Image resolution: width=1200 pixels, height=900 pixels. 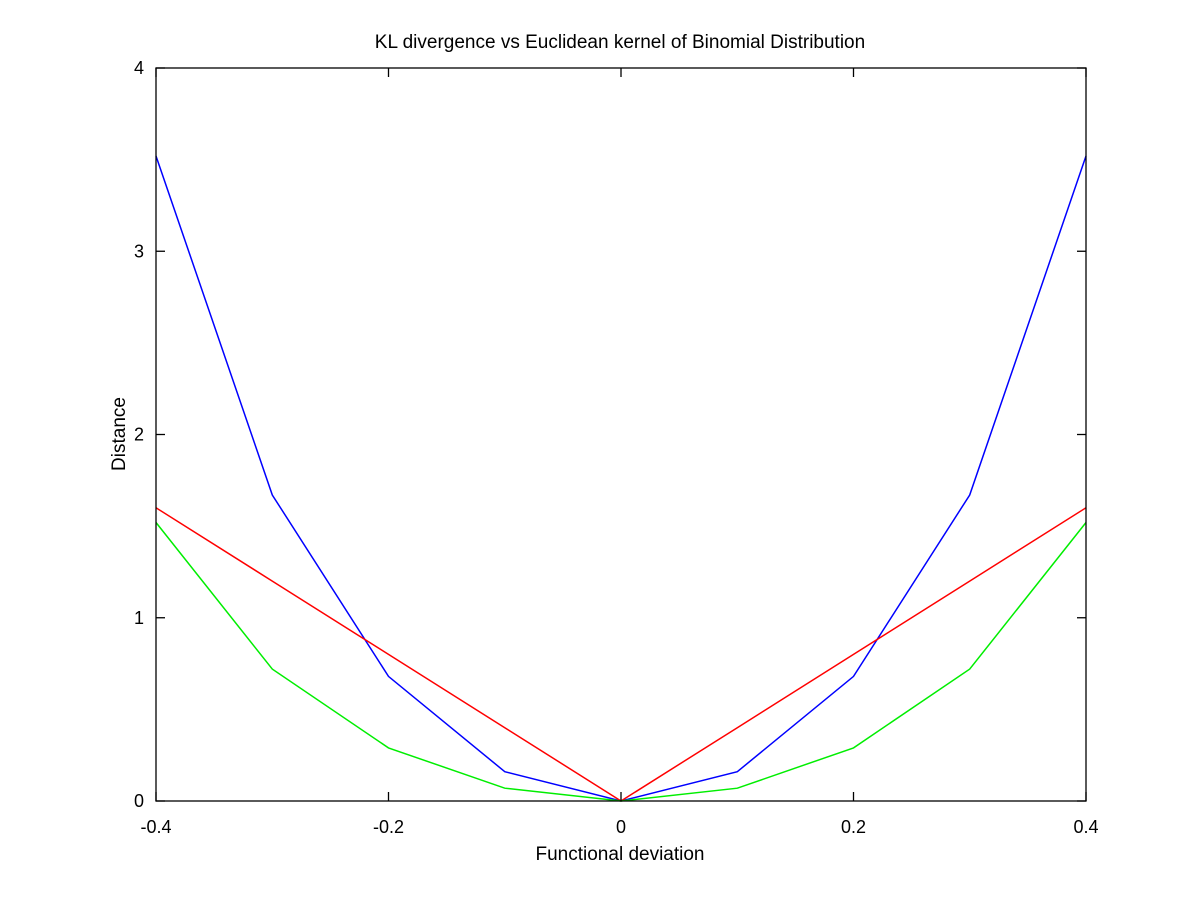 I want to click on x-tick-label: -0.2, so click(x=388, y=827).